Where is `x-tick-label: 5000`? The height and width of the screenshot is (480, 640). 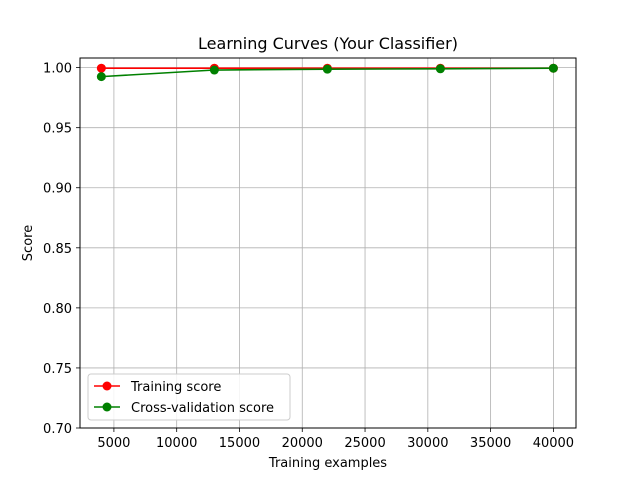
x-tick-label: 5000 is located at coordinates (113, 443).